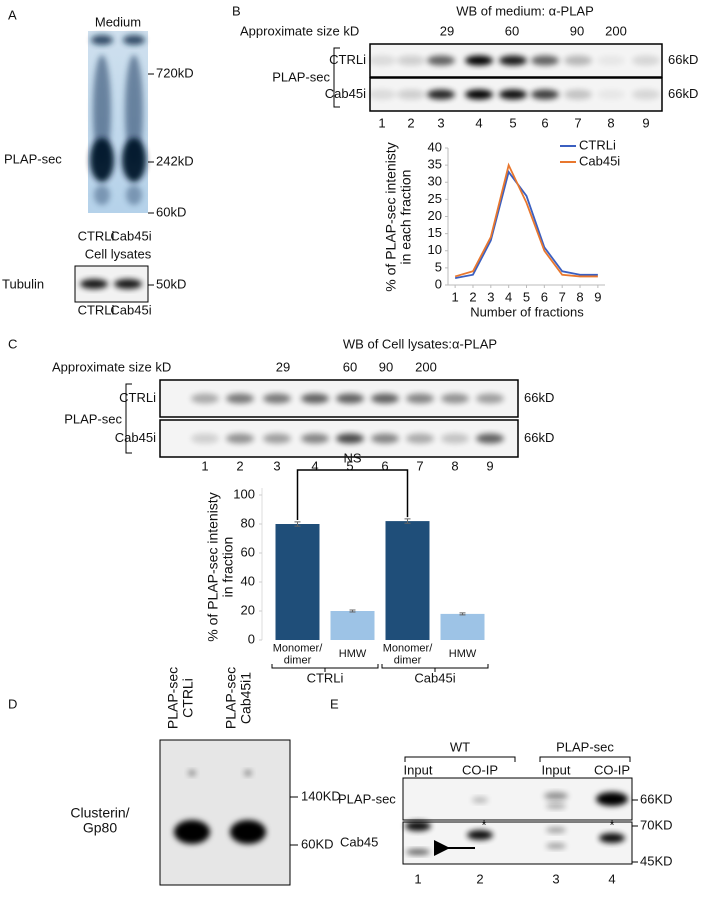 The image size is (712, 903). Describe the element at coordinates (597, 296) in the screenshot. I see `x-tick-label: 9` at that location.